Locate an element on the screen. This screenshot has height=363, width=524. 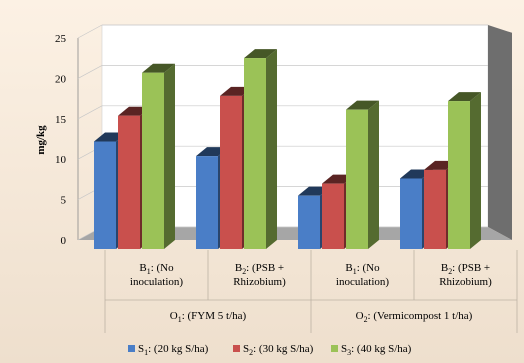
y-tick-label: 5 is located at coordinates (64, 201).